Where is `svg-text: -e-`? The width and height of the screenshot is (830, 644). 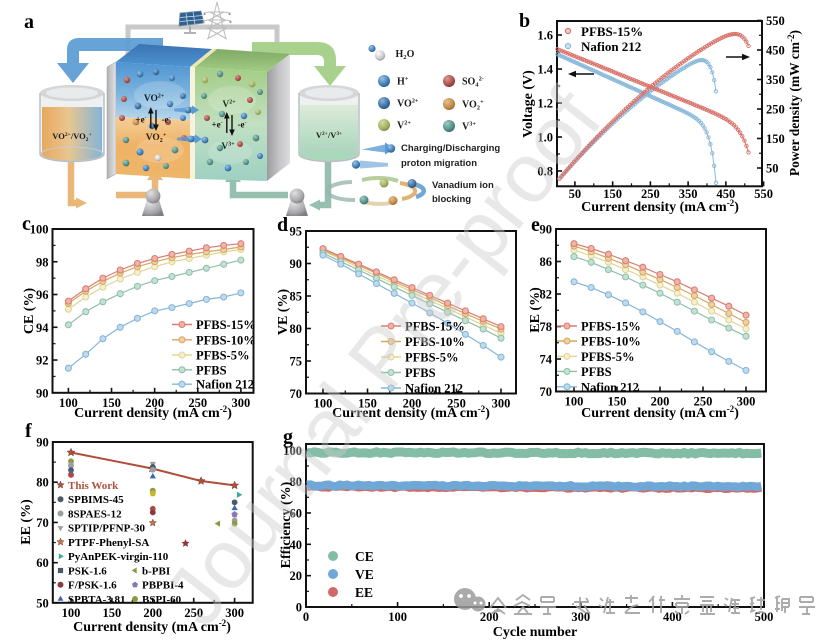
svg-text: -e- is located at coordinates (242, 125).